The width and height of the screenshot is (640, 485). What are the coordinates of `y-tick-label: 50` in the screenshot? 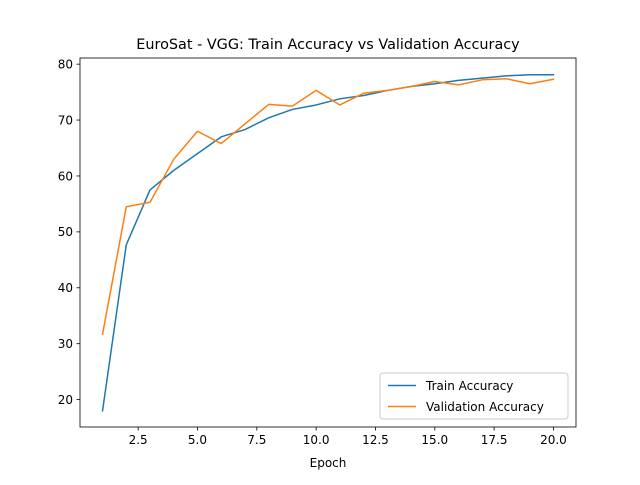 It's located at (65, 232).